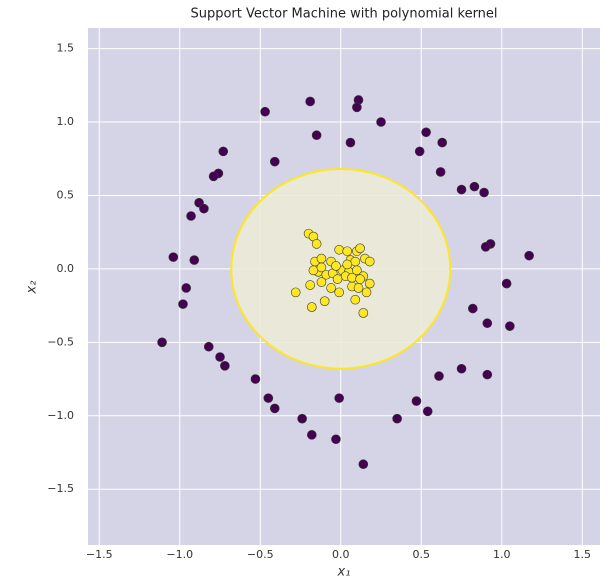  Describe the element at coordinates (32, 288) in the screenshot. I see `y-axis-label: x₂` at that location.